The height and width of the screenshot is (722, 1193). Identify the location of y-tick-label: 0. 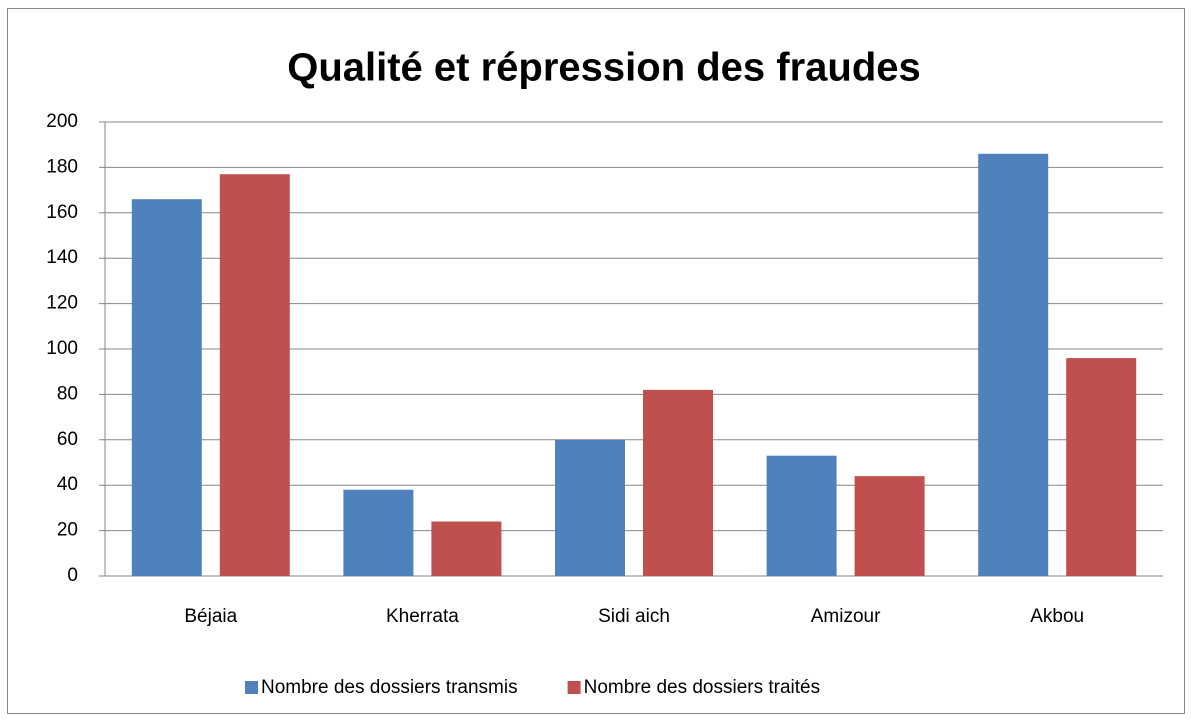
(72, 575).